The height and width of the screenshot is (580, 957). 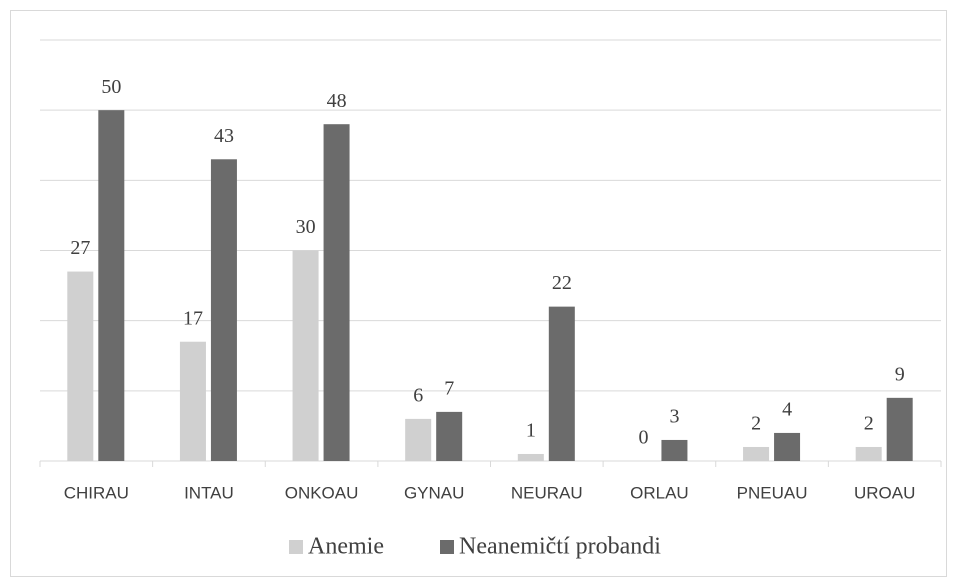 What do you see at coordinates (96, 492) in the screenshot?
I see `x-tick-label: CHIRAU` at bounding box center [96, 492].